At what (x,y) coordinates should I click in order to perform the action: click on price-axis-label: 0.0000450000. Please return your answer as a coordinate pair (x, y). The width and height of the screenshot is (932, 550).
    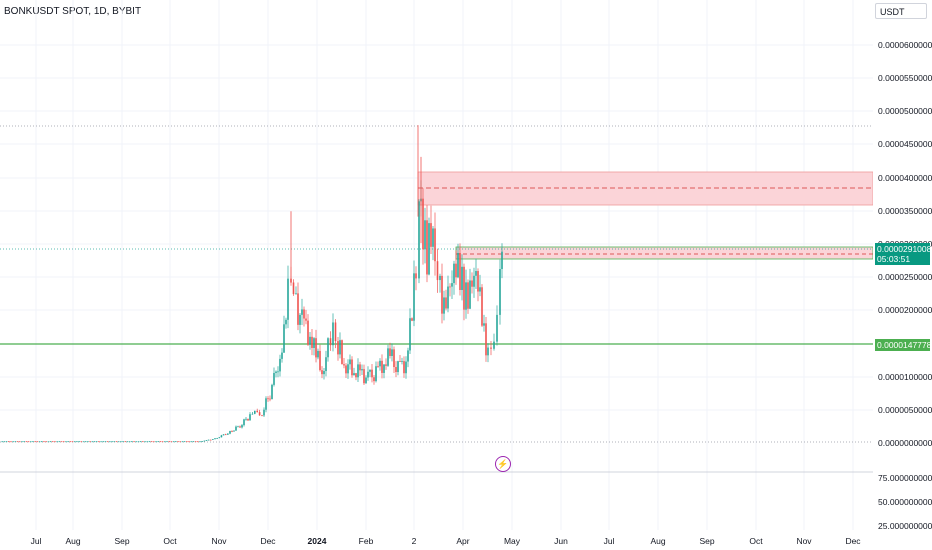
    Looking at the image, I should click on (905, 144).